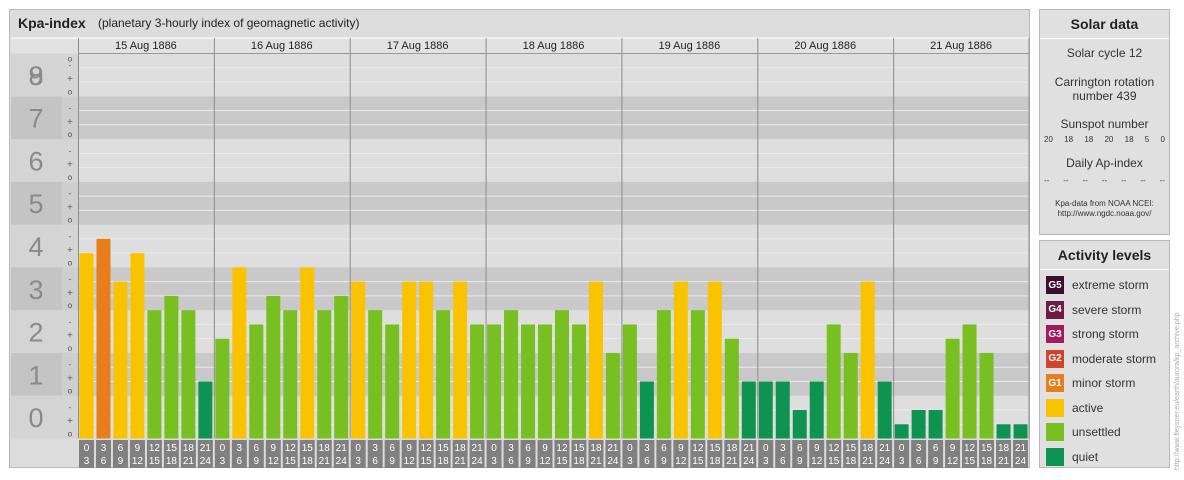 This screenshot has width=1184, height=480. Describe the element at coordinates (1104, 203) in the screenshot. I see `data-source-label: Kpa-data from NOAA NCEI:` at that location.